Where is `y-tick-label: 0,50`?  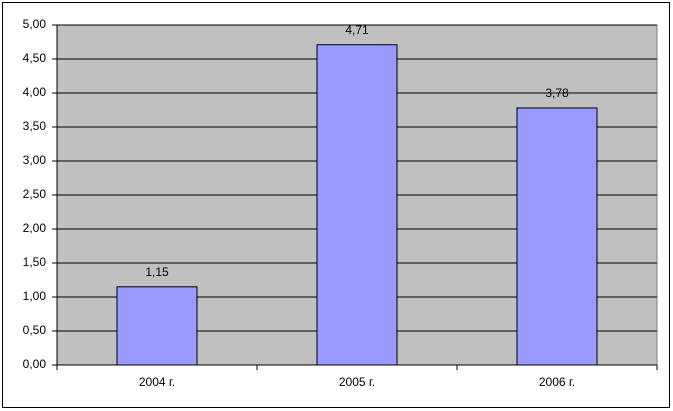 y-tick-label: 0,50 is located at coordinates (35, 330).